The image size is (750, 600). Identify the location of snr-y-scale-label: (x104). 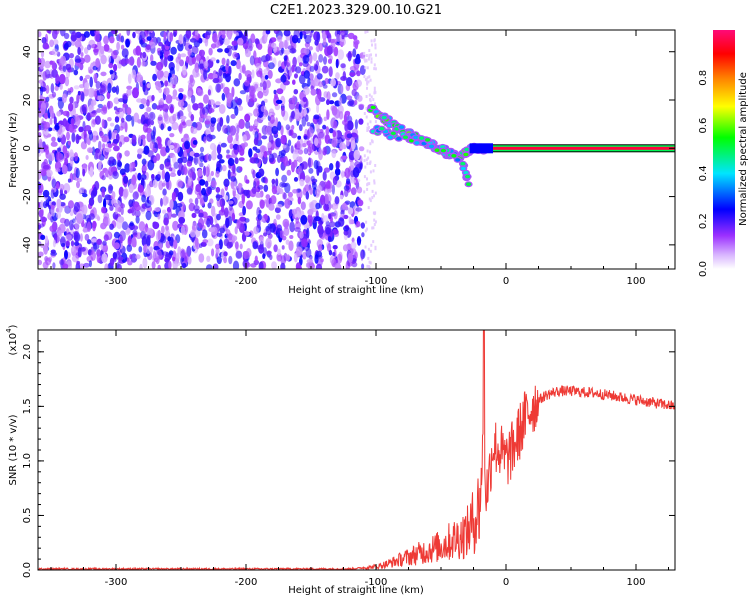
(12, 339).